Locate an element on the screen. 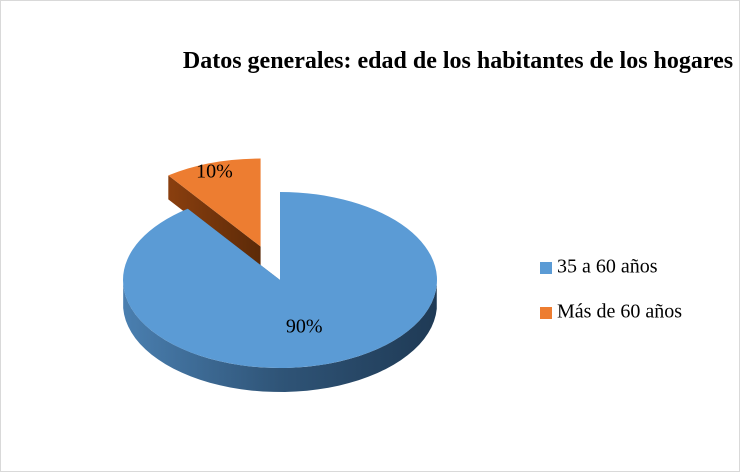  slice-wall is located at coordinates (280, 338).